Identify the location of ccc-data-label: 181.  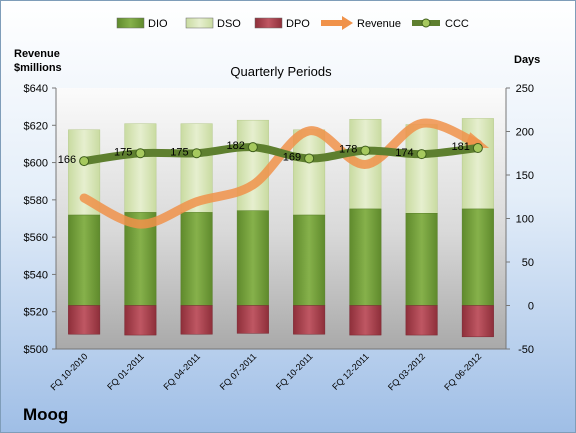
(461, 147).